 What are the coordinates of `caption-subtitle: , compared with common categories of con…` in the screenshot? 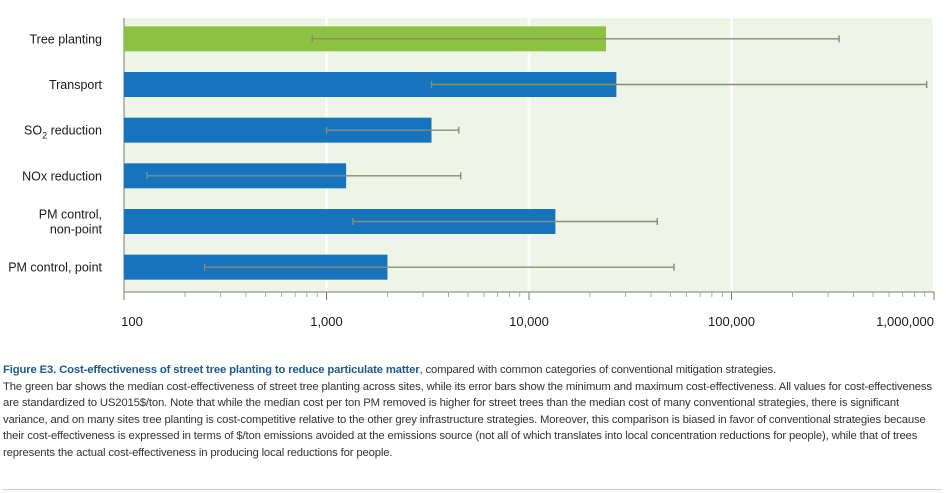 It's located at (598, 370).